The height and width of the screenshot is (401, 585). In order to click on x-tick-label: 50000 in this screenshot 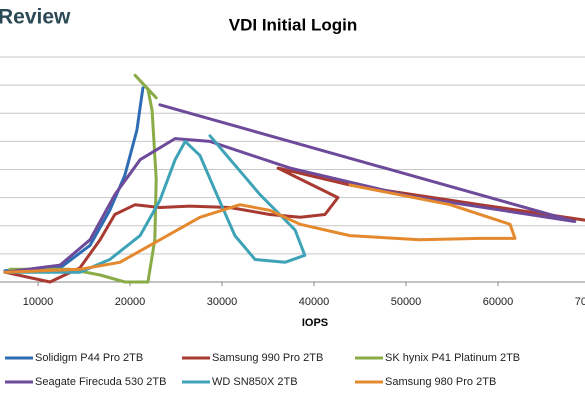, I will do `click(406, 302)`.